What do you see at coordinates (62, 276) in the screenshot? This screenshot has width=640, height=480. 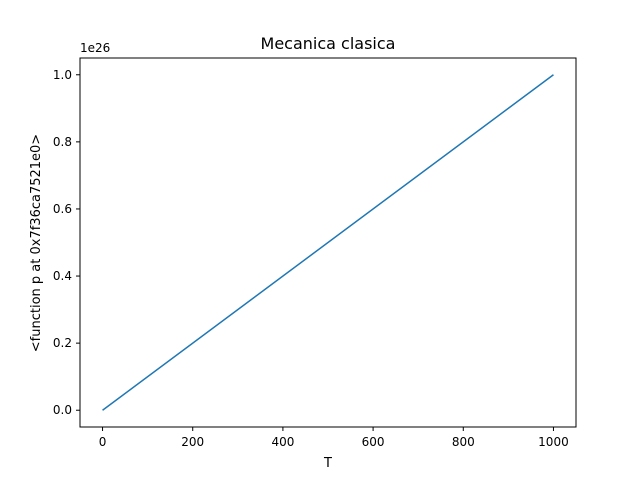 I see `y-tick-label: 0.4` at bounding box center [62, 276].